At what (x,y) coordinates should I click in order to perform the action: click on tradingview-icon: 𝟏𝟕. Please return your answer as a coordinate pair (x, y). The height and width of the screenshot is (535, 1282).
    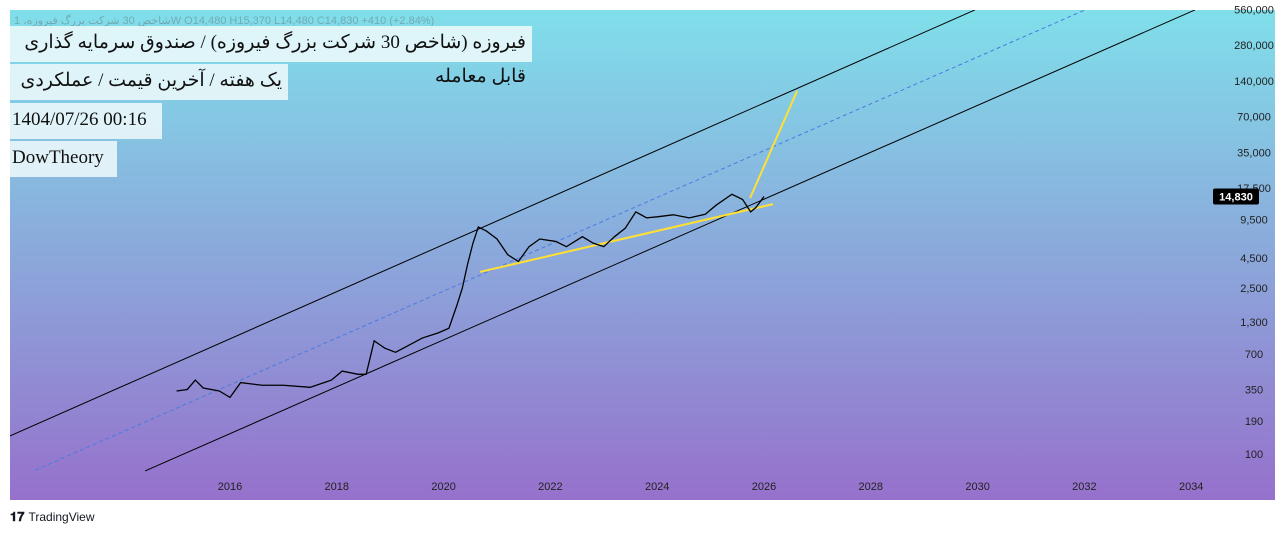
    Looking at the image, I should click on (17, 516).